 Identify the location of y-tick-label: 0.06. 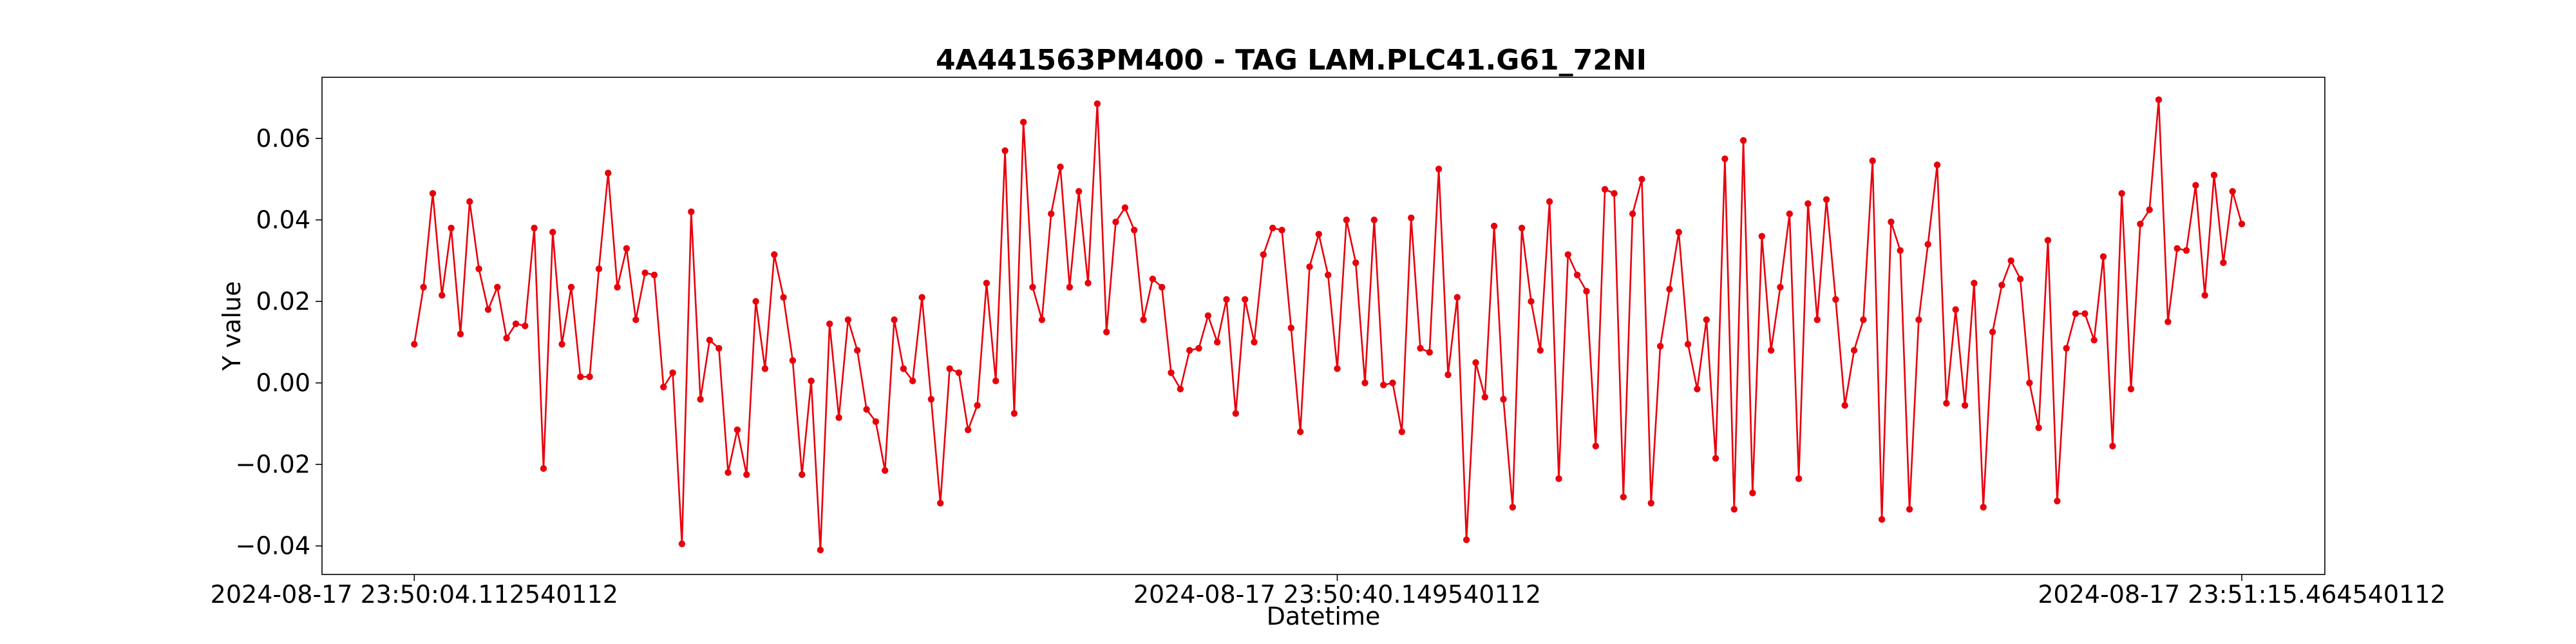
(283, 139).